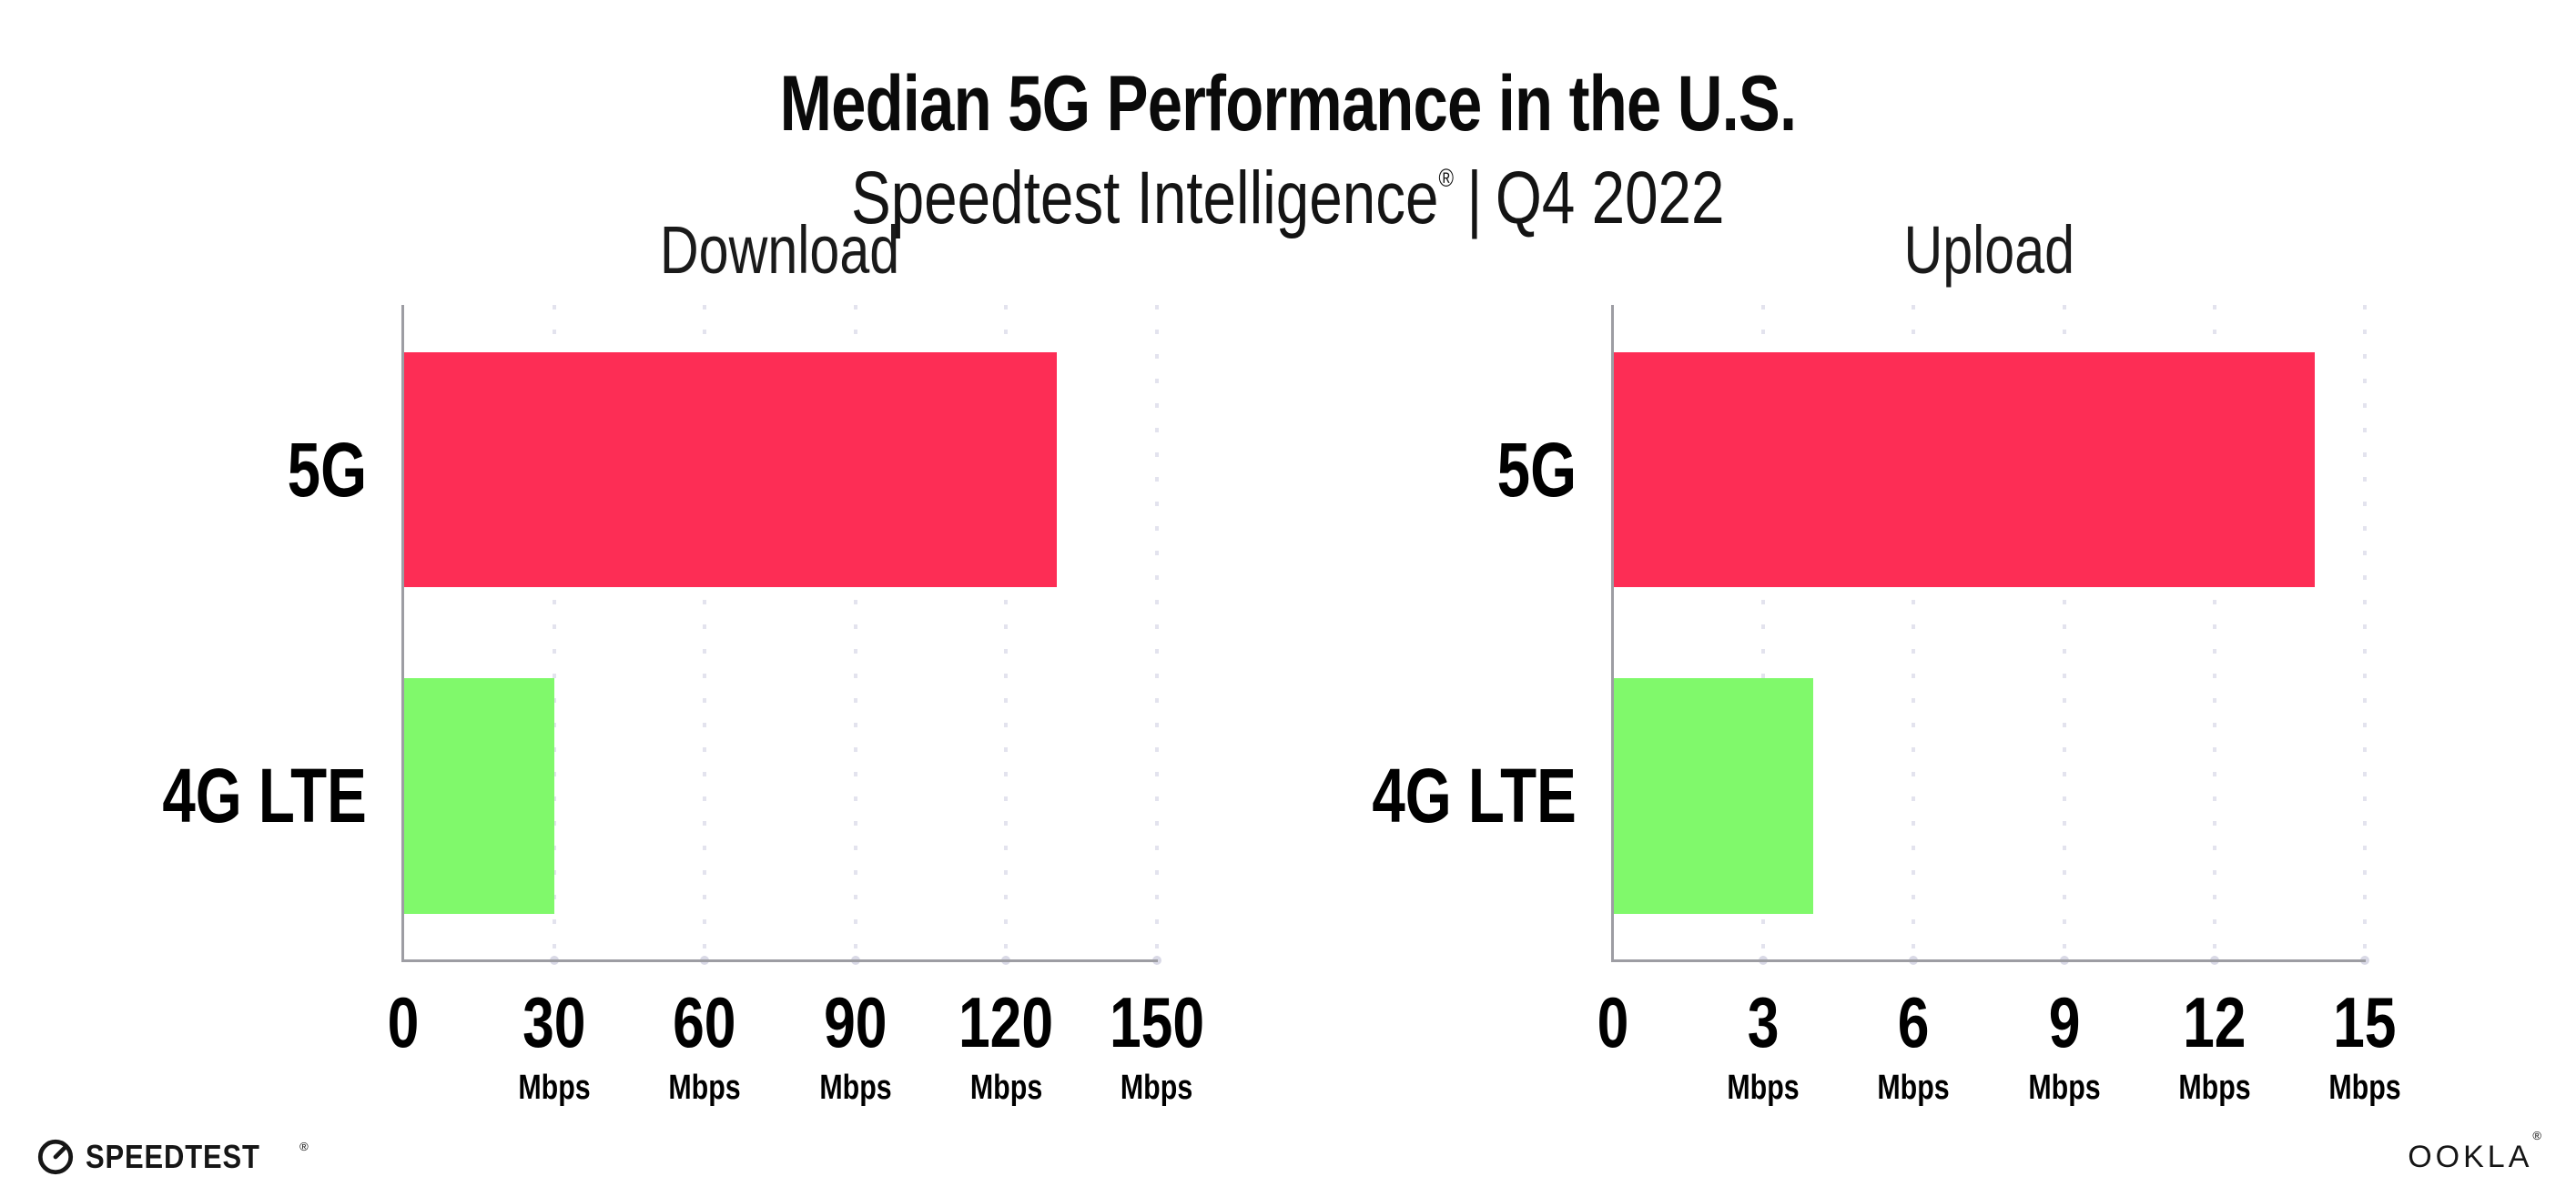 The width and height of the screenshot is (2576, 1197). I want to click on tick-number-text: 90, so click(855, 1022).